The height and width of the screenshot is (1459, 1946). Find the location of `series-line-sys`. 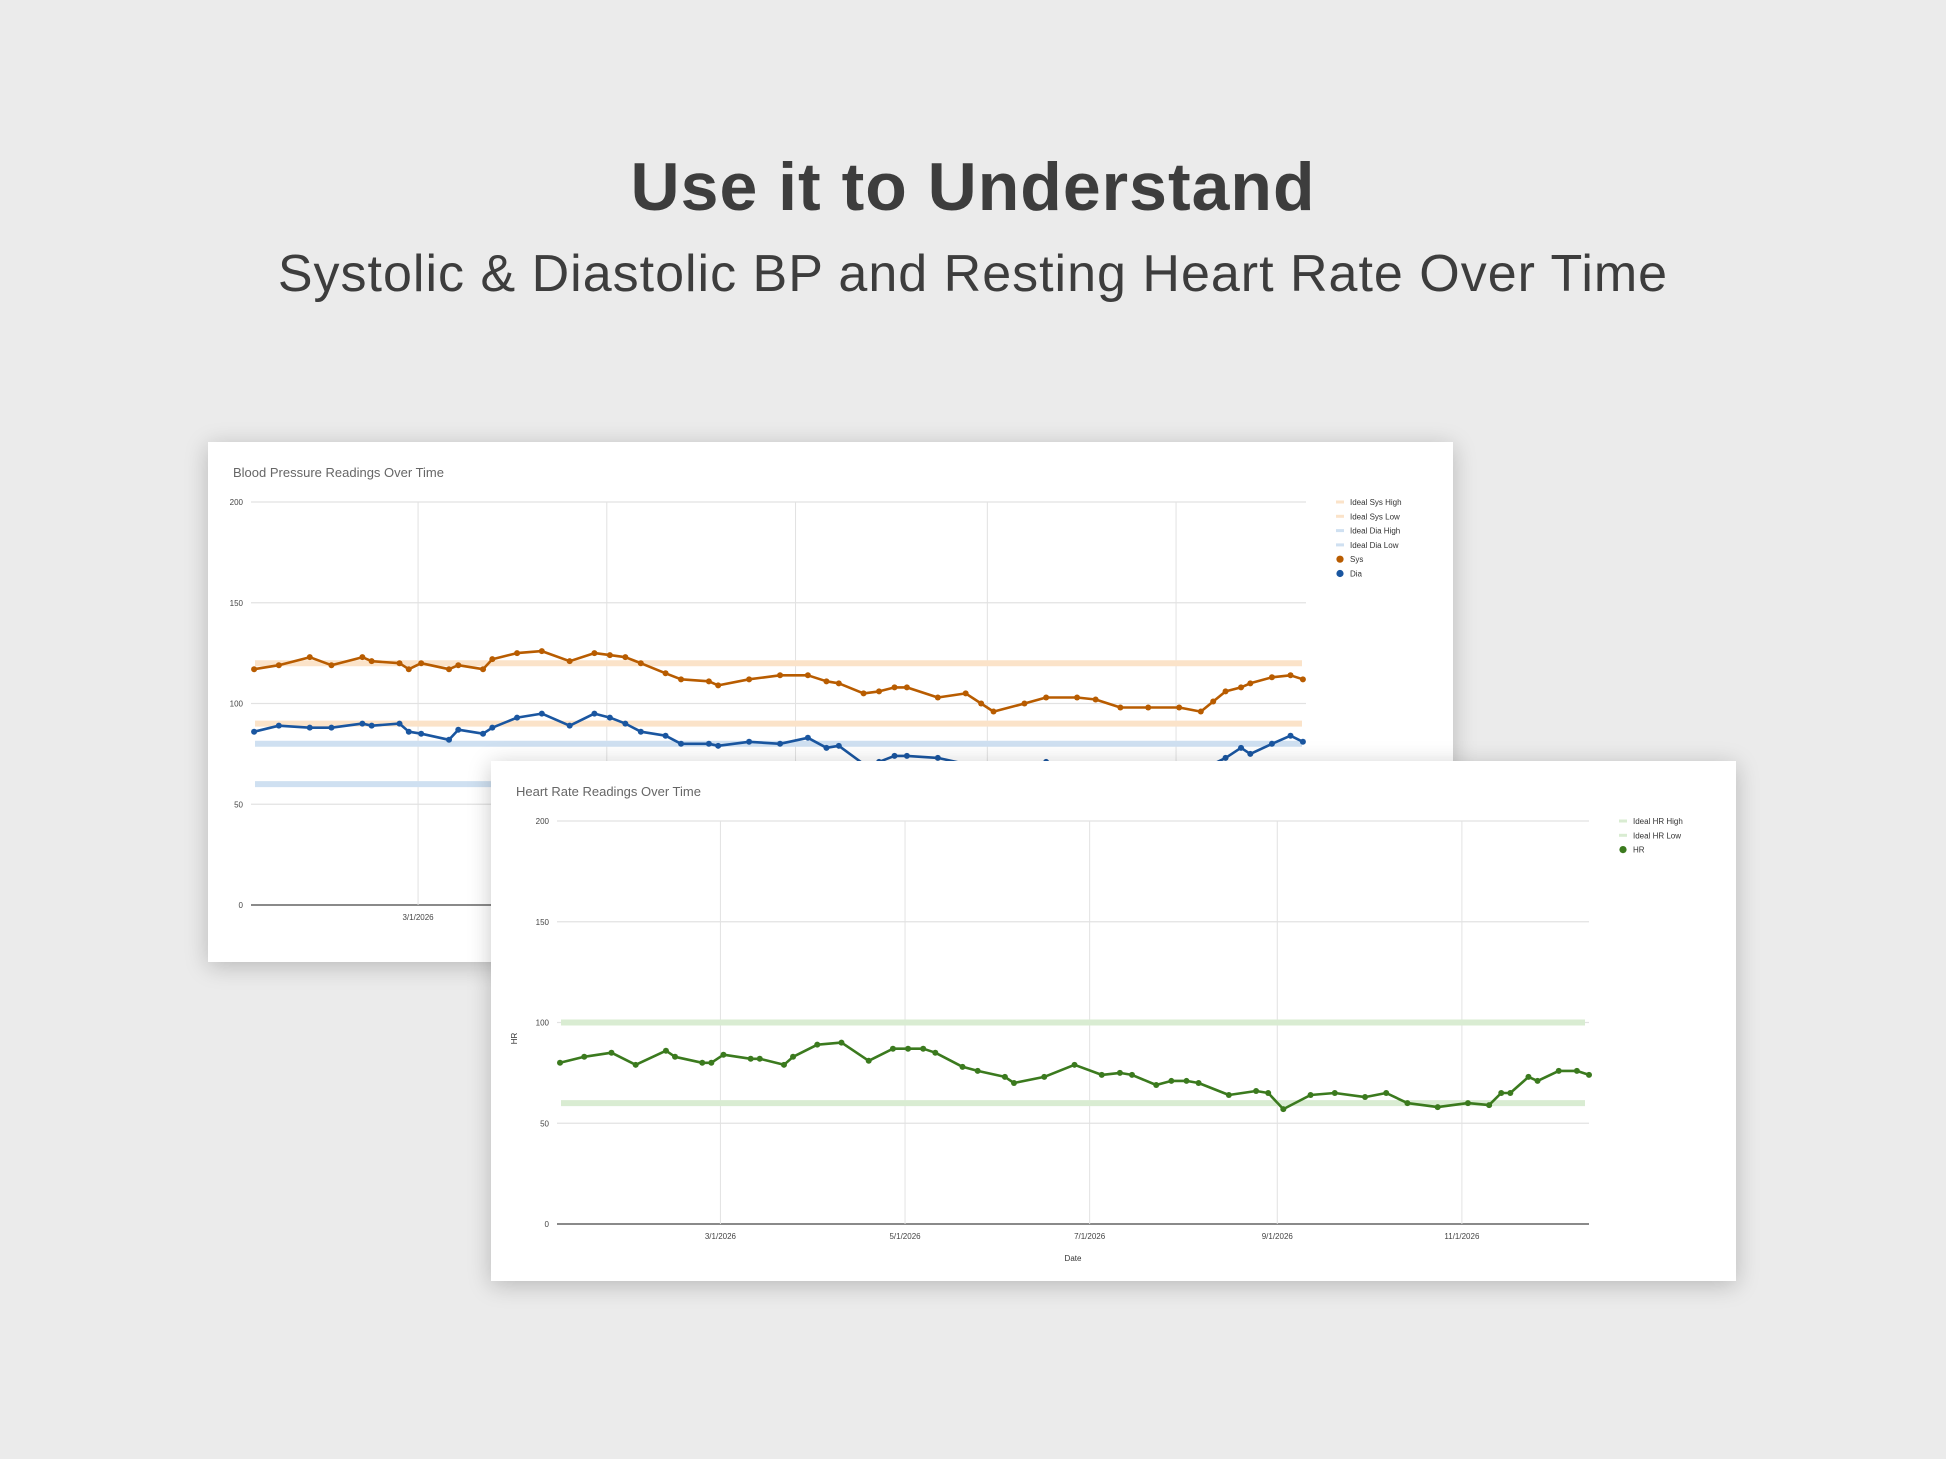

series-line-sys is located at coordinates (778, 681).